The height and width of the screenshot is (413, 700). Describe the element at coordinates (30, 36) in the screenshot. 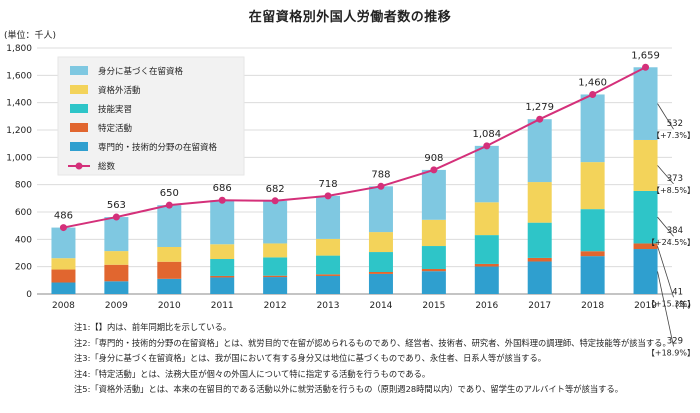

I see `unit-label: (単位：千人)` at that location.